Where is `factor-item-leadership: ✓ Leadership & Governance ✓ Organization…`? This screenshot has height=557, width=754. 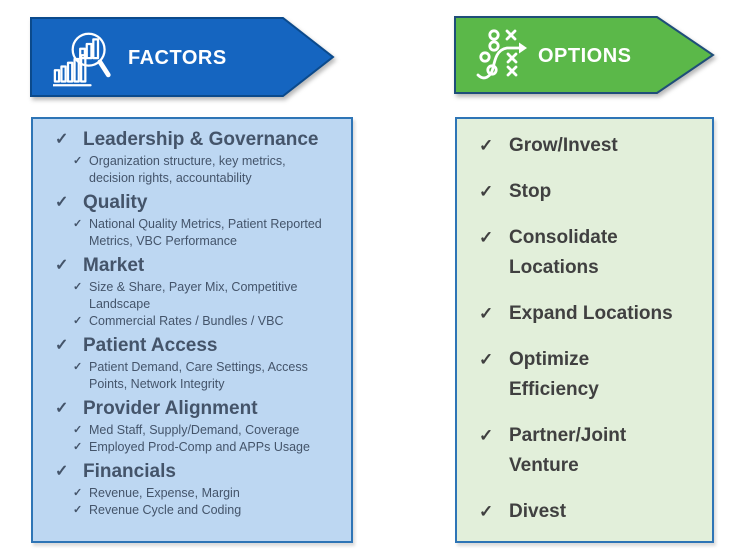
factor-item-leadership: ✓ Leadership & Governance ✓ Organization… is located at coordinates (198, 157).